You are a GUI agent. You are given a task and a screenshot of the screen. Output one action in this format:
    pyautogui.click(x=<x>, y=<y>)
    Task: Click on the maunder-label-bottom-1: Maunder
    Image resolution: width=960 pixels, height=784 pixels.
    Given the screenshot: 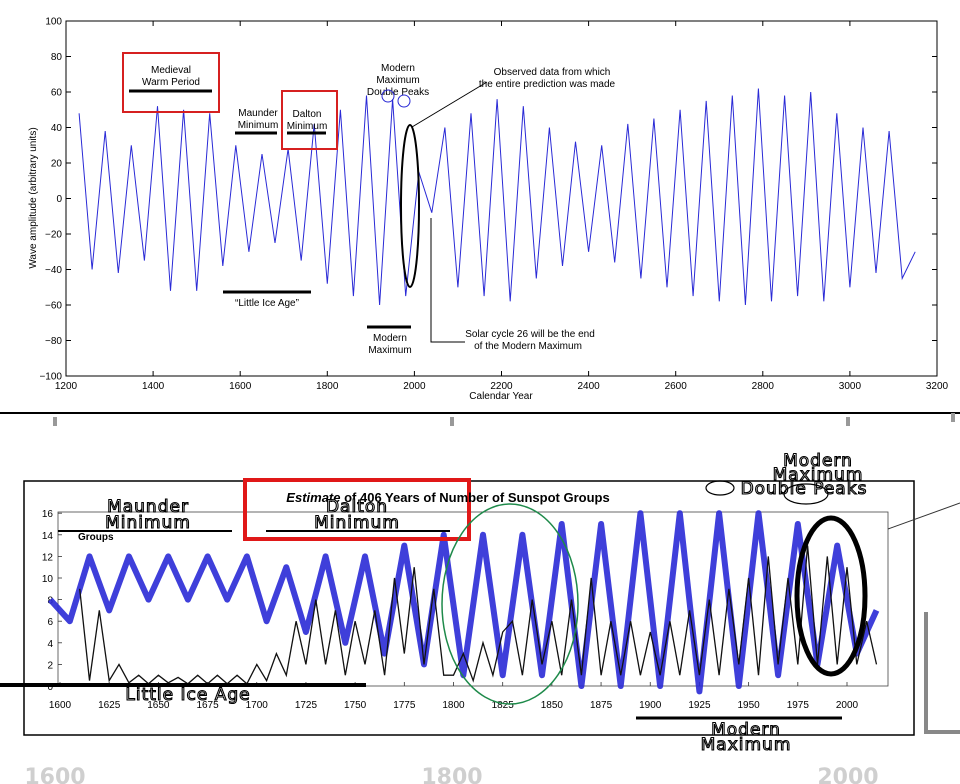 What is the action you would take?
    pyautogui.click(x=148, y=507)
    